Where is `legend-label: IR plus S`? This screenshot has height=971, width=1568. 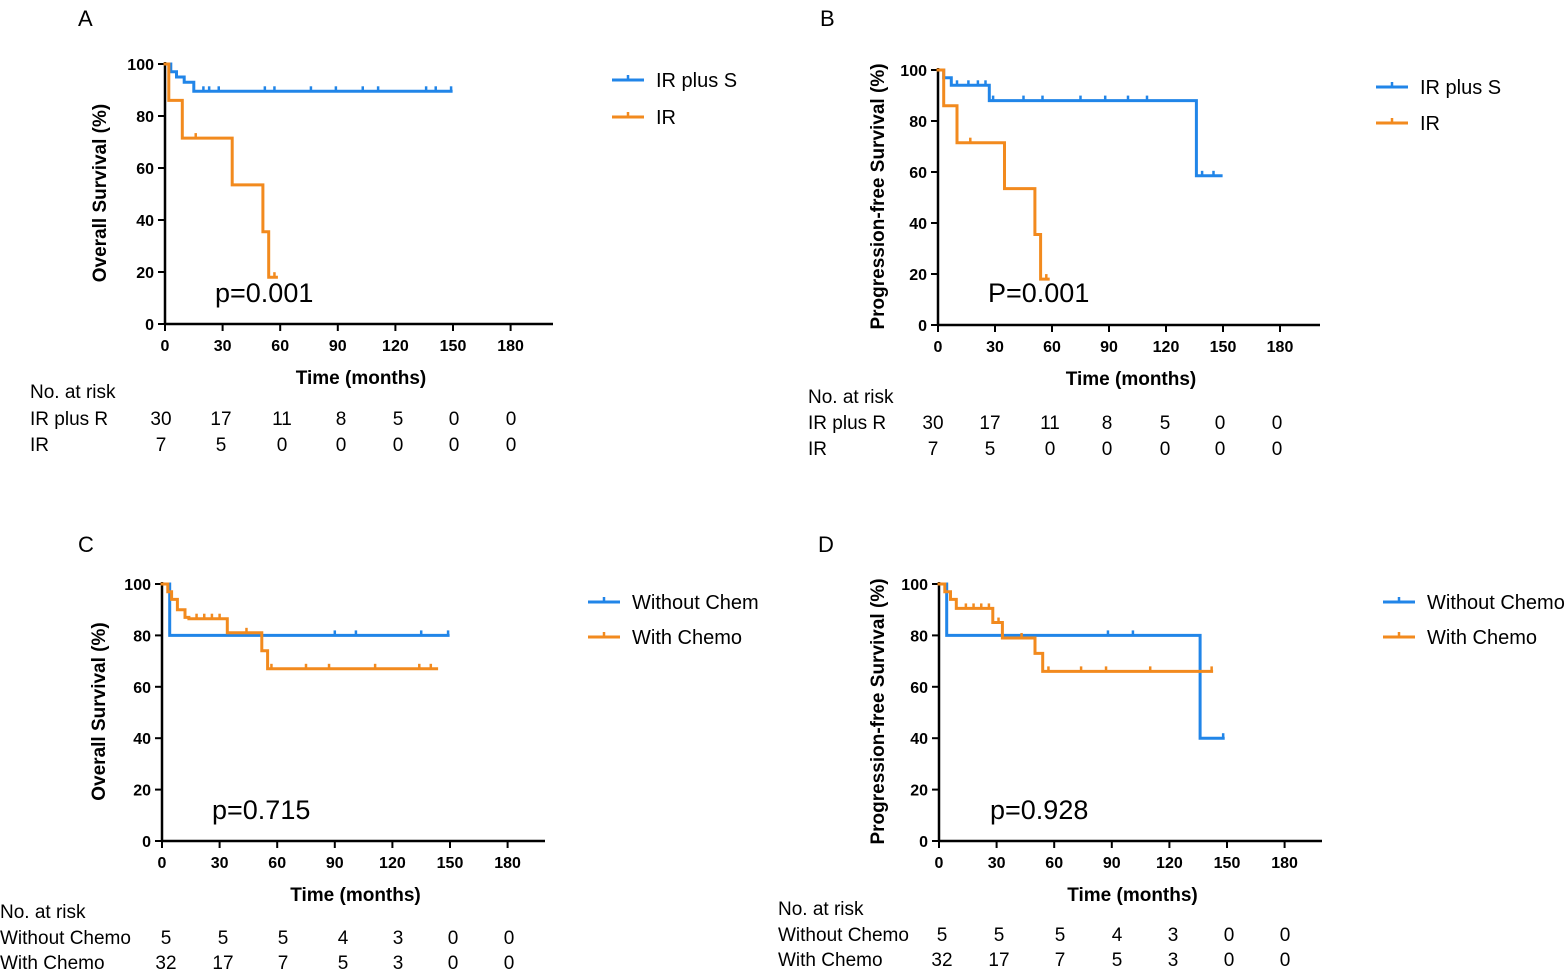
legend-label: IR plus S is located at coordinates (696, 81).